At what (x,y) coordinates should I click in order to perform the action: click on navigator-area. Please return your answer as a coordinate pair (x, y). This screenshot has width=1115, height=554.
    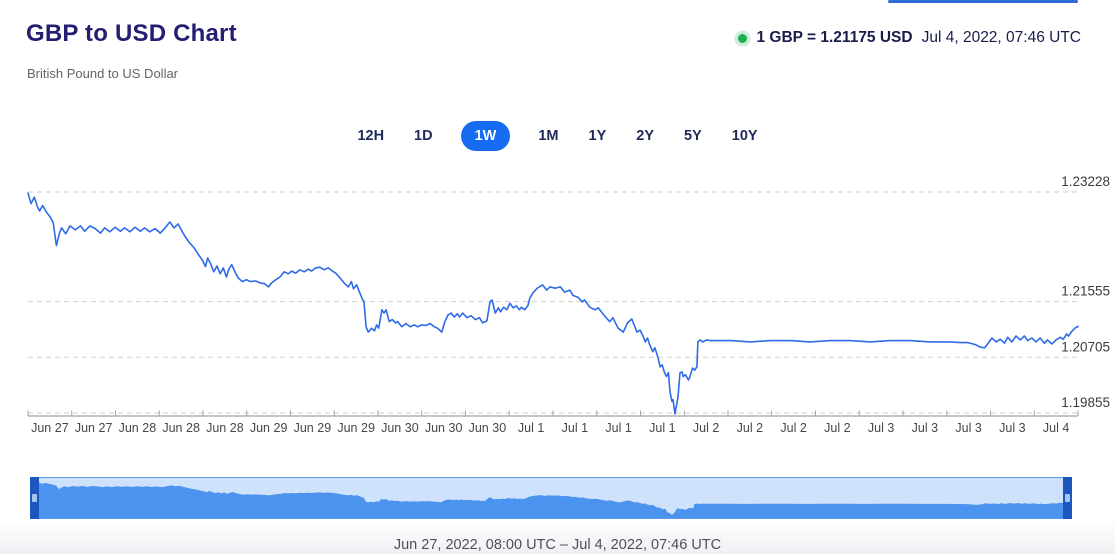
    Looking at the image, I should click on (551, 499).